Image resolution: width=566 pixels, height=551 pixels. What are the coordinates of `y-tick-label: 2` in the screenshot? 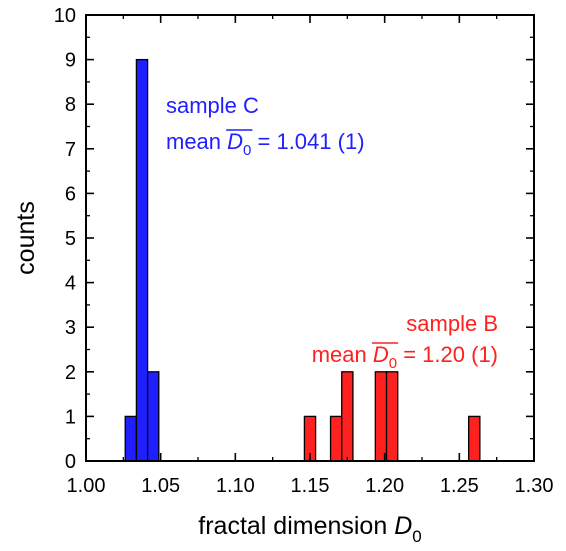 It's located at (70, 373).